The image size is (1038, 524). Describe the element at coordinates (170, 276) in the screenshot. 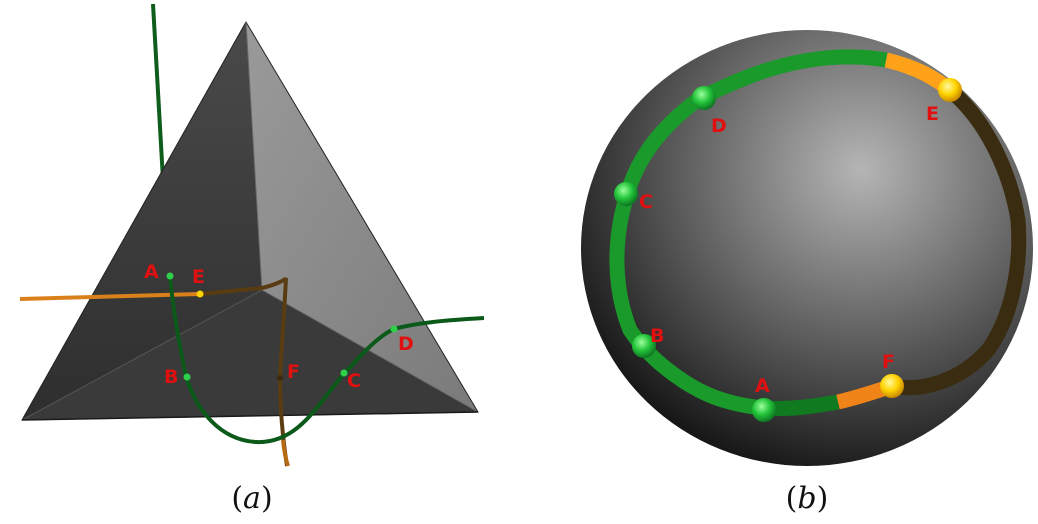

I see `marker-a` at that location.